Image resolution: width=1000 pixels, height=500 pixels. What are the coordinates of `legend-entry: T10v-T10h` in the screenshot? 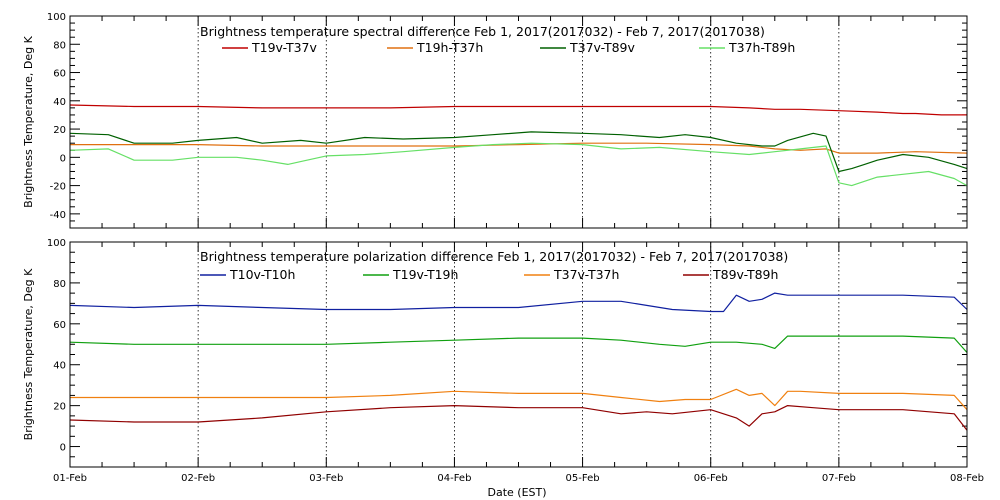 It's located at (262, 274).